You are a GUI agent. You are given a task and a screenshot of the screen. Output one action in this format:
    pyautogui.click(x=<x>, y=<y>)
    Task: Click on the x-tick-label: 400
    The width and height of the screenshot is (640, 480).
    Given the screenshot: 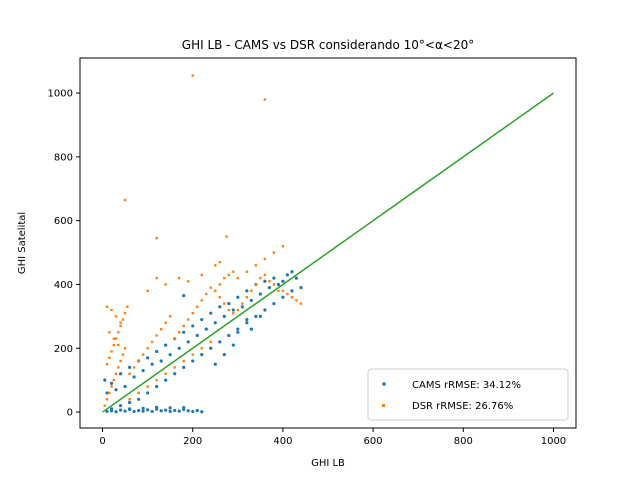 What is the action you would take?
    pyautogui.click(x=282, y=441)
    